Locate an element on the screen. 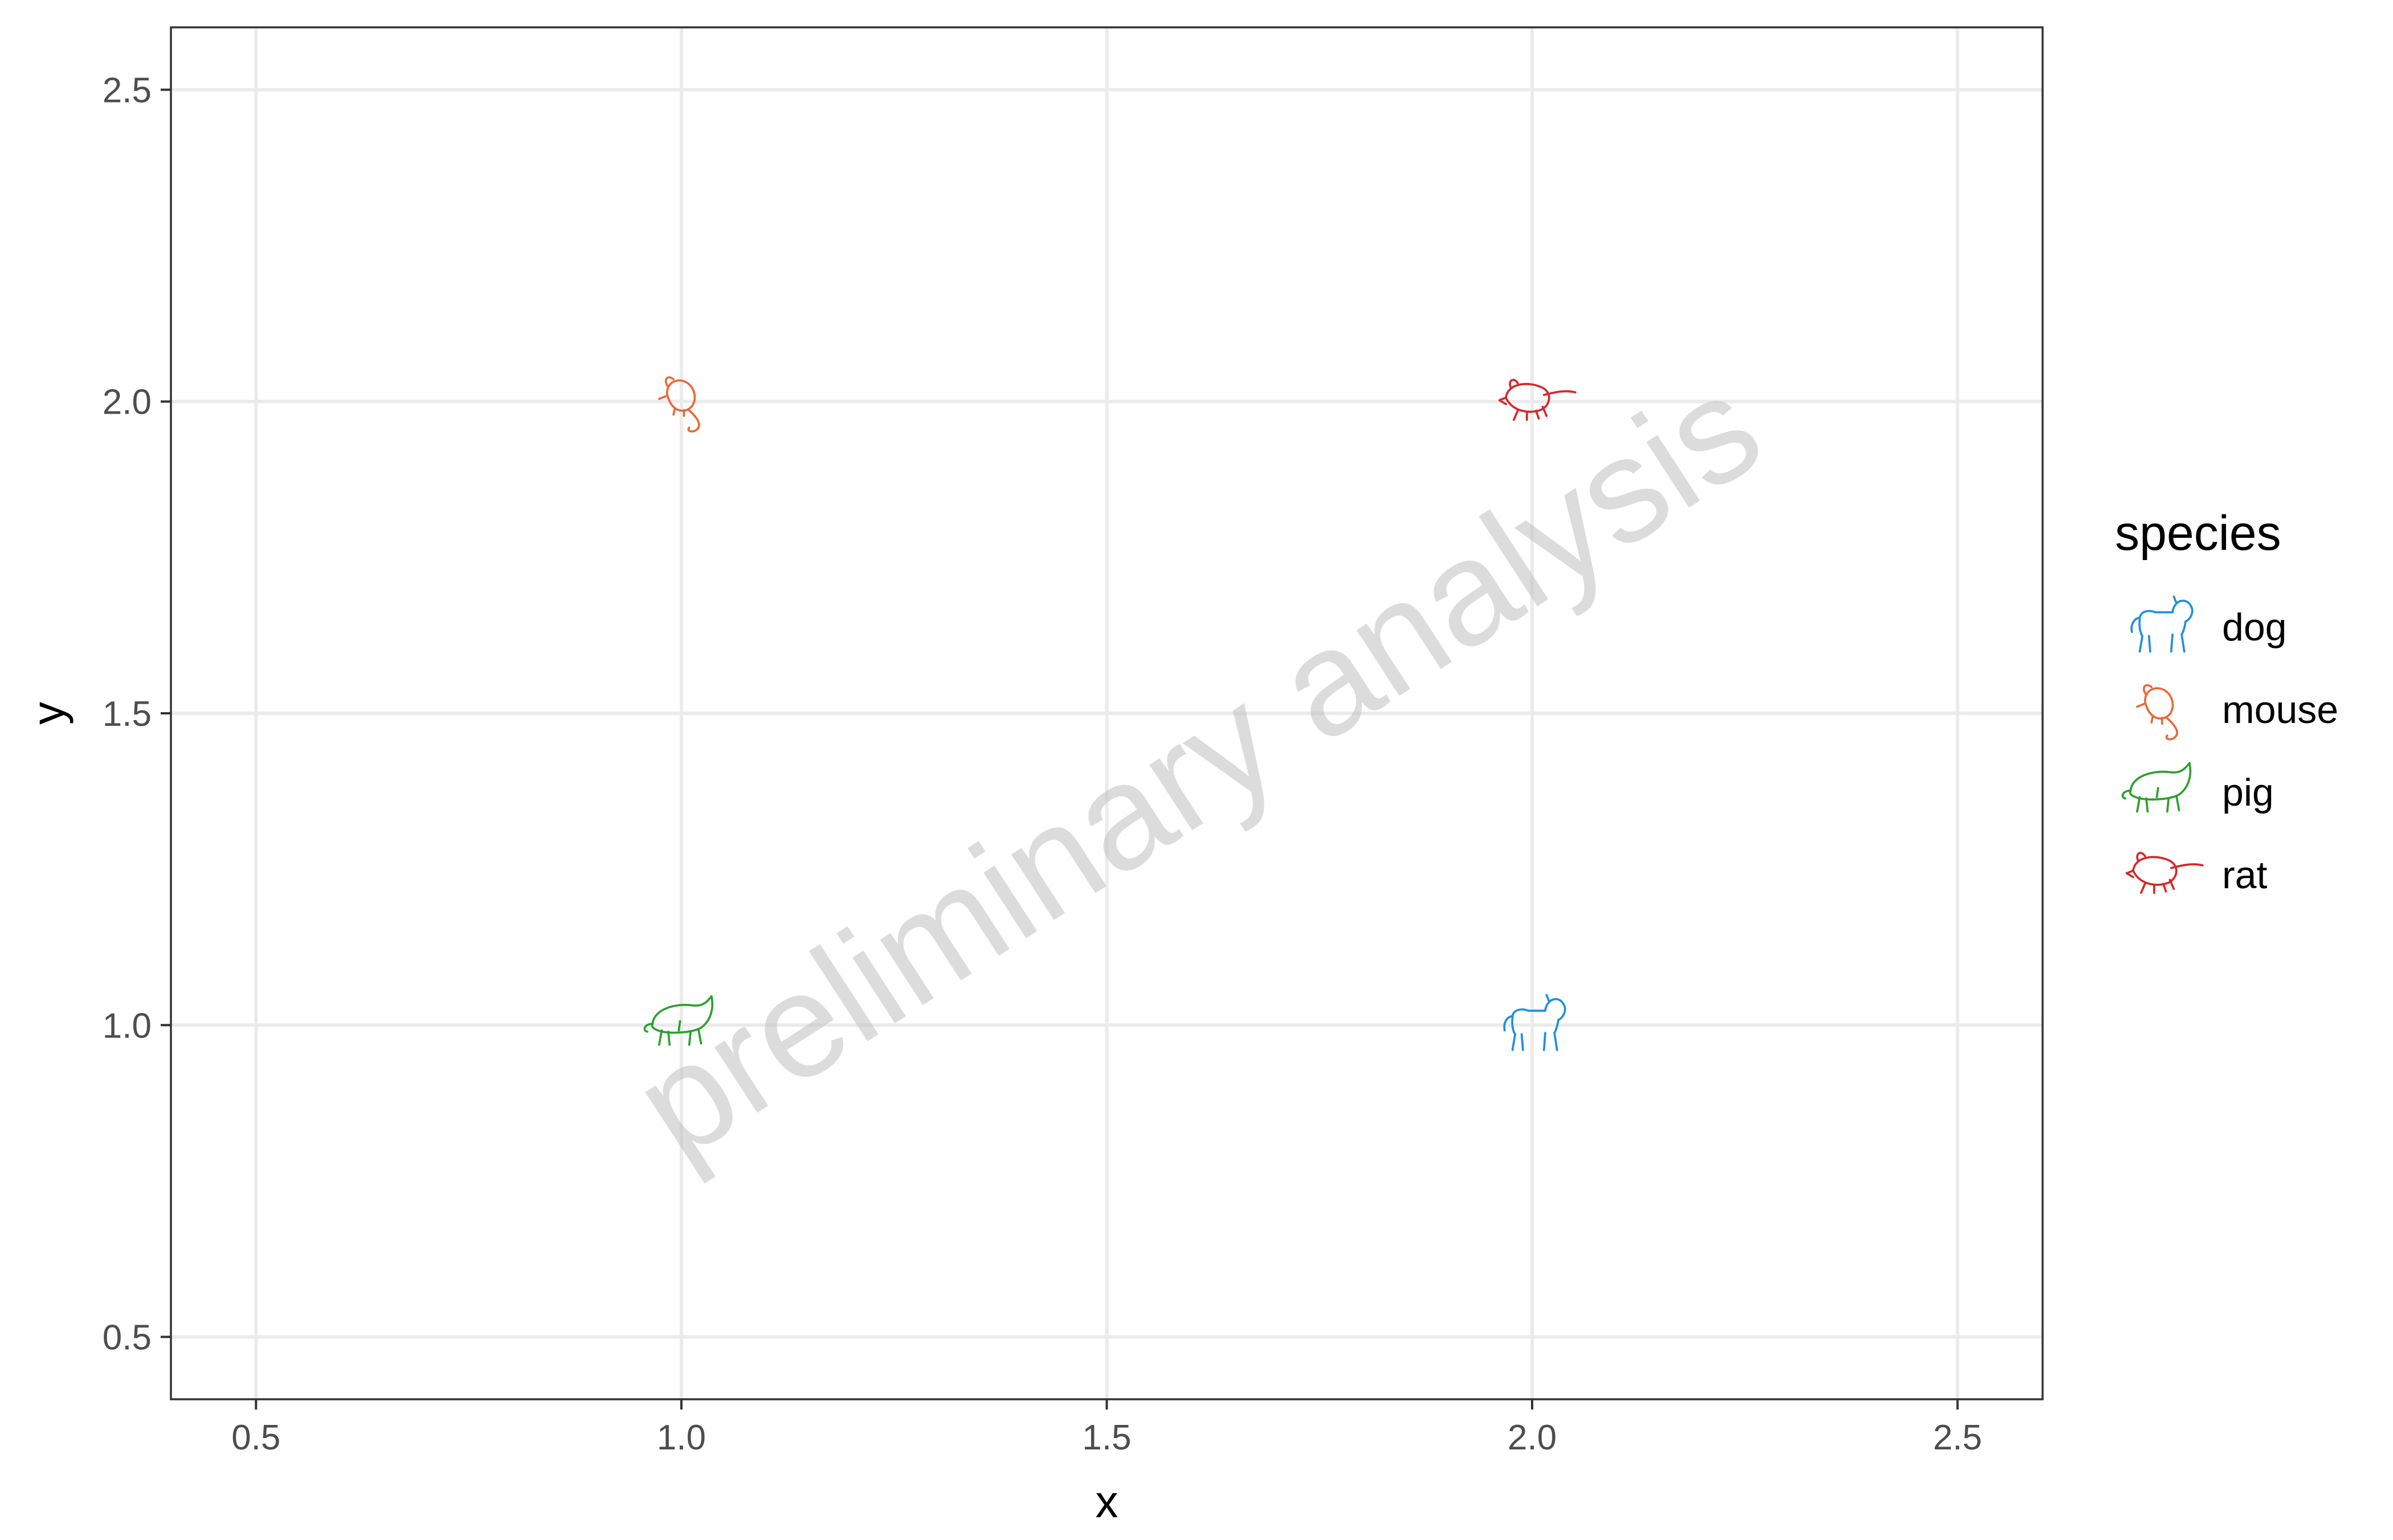 The image size is (2393, 1540). legend-key-mouse-icon is located at coordinates (2157, 712).